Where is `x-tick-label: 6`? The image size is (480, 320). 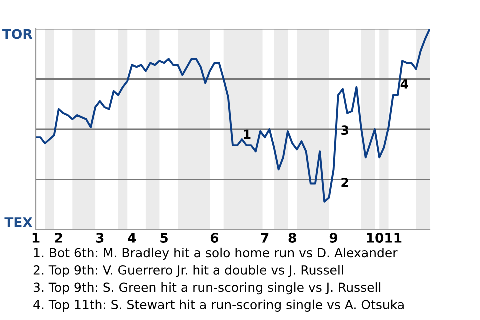 x-tick-label: 6 is located at coordinates (214, 238).